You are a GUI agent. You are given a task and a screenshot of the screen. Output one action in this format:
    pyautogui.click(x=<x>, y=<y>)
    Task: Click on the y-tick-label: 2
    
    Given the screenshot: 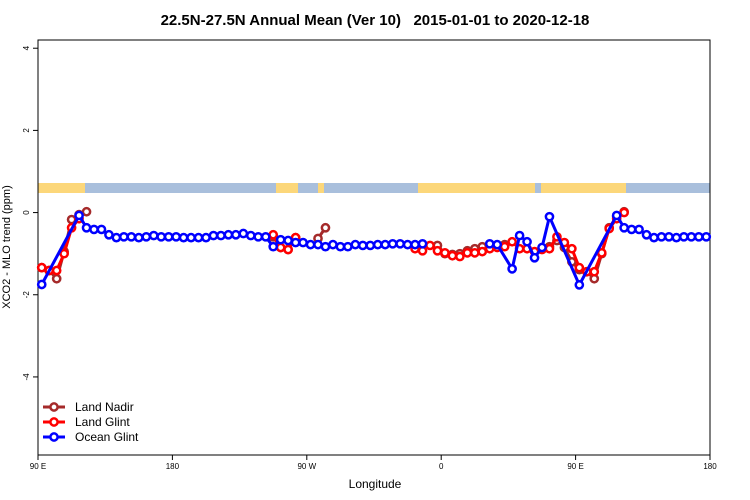 What is the action you would take?
    pyautogui.click(x=26, y=130)
    